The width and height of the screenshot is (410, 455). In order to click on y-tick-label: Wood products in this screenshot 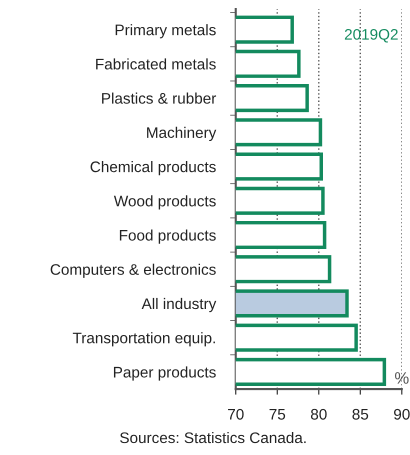, I will do `click(165, 202)`.